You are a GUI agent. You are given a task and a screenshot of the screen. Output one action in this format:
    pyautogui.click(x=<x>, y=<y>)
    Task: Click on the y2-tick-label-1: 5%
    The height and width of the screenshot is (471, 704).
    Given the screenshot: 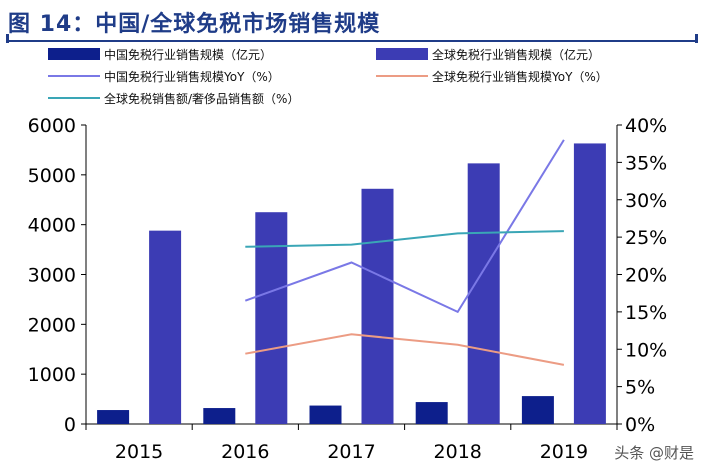 What is the action you would take?
    pyautogui.click(x=640, y=388)
    